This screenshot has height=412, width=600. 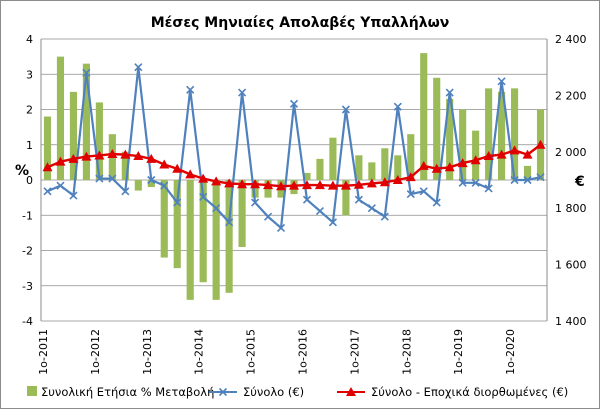 I want to click on y-right-tick-label: 1 600, so click(x=571, y=265).